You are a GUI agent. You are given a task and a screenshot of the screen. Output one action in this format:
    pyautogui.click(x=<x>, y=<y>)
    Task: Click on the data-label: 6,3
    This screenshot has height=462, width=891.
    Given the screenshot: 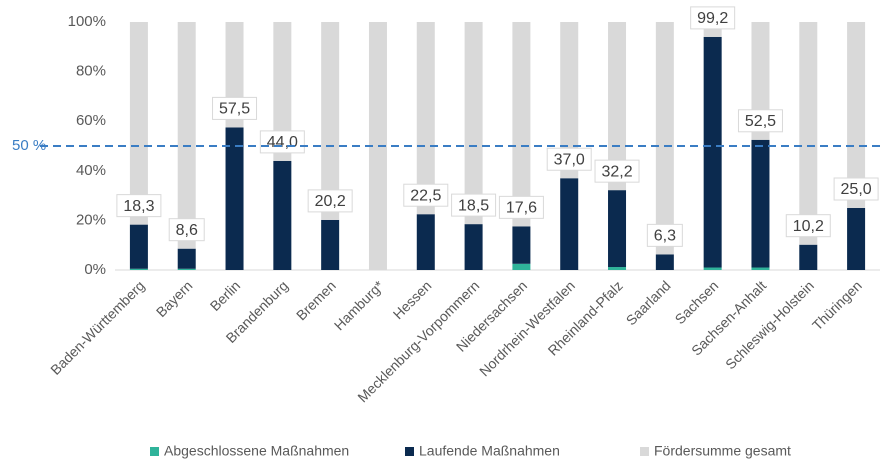 What is the action you would take?
    pyautogui.click(x=665, y=236)
    